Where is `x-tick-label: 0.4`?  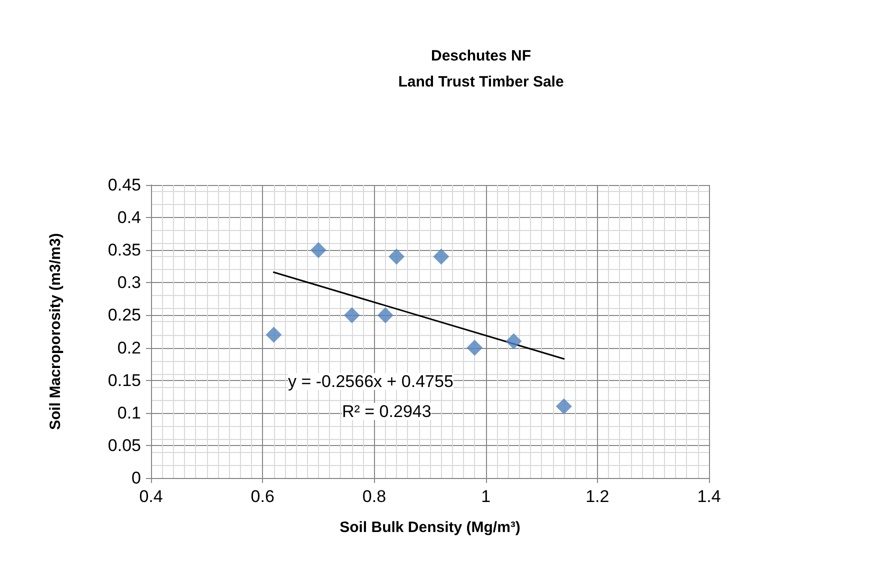 x-tick-label: 0.4 is located at coordinates (151, 496).